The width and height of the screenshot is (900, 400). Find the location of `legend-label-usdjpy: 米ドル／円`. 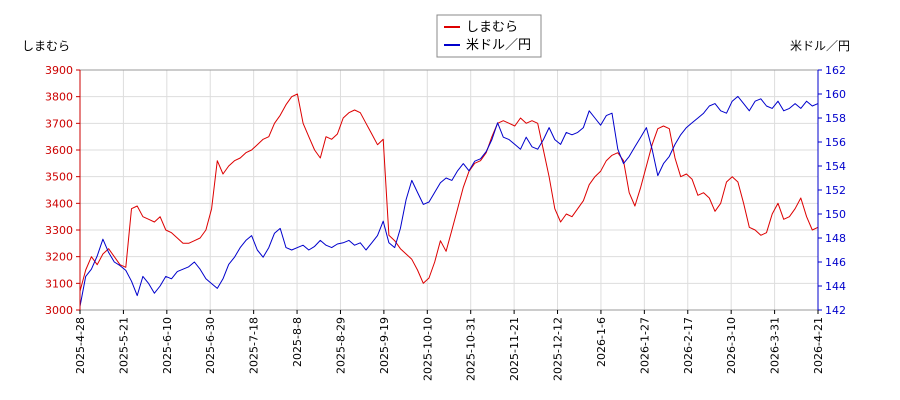

legend-label-usdjpy: 米ドル／円 is located at coordinates (498, 45).